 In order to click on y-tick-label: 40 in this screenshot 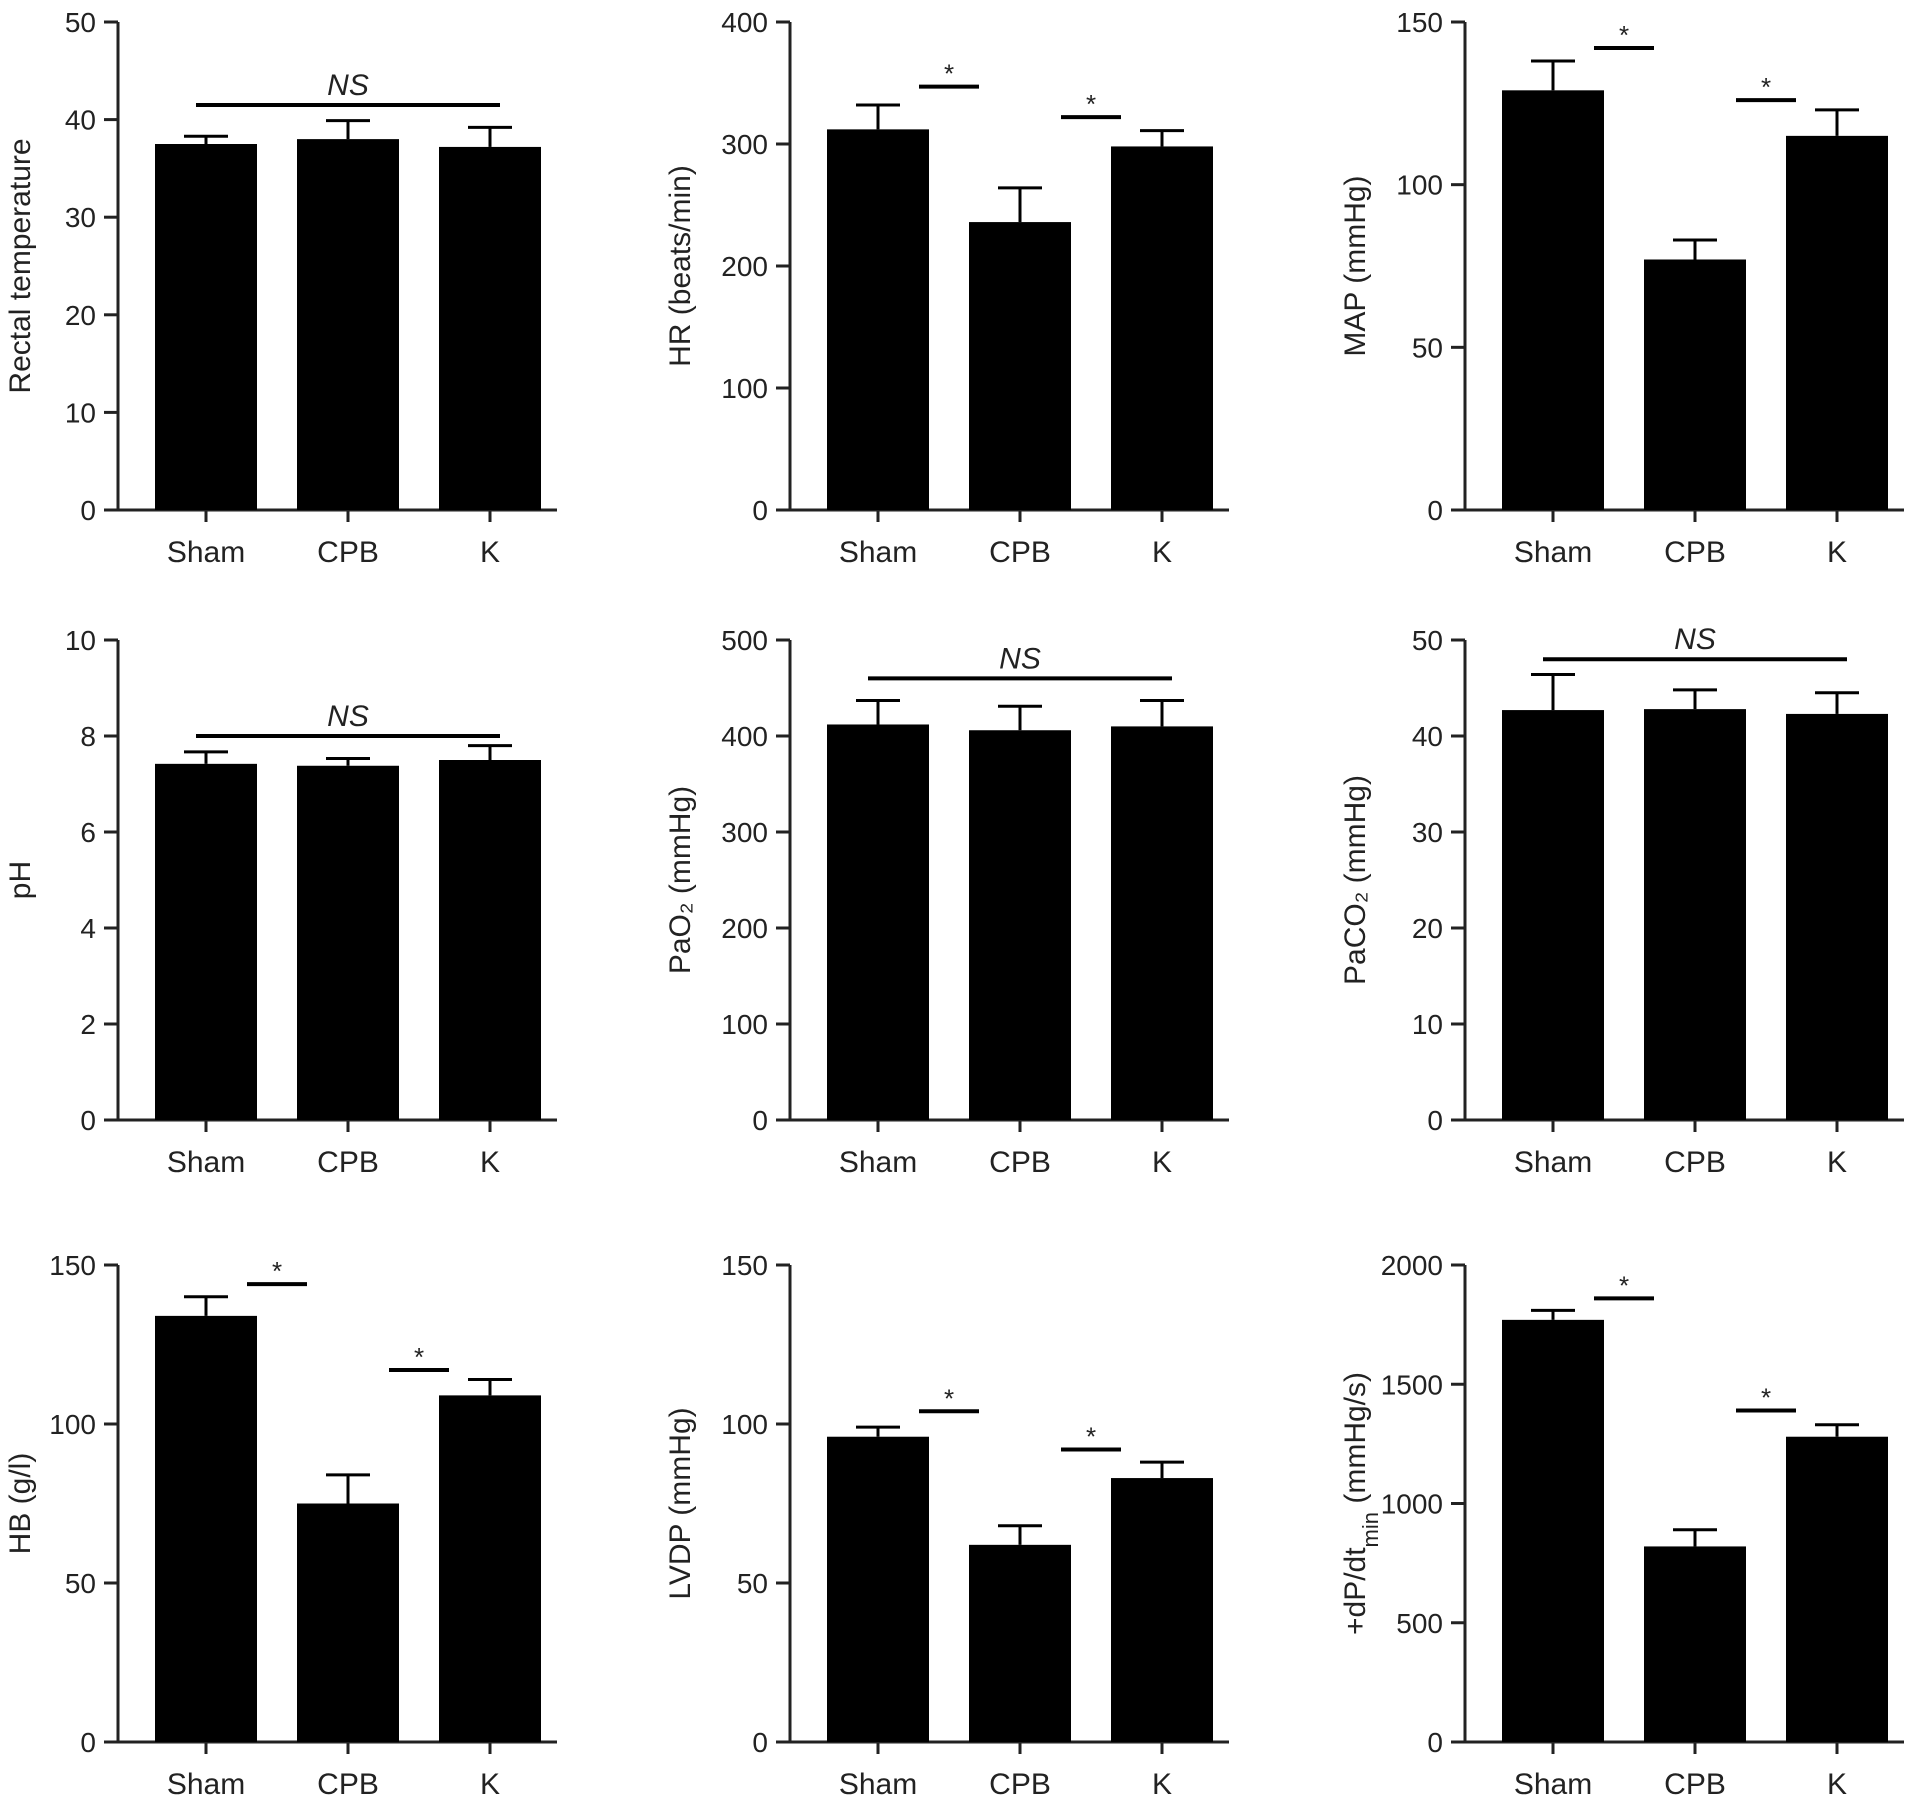, I will do `click(1427, 736)`.